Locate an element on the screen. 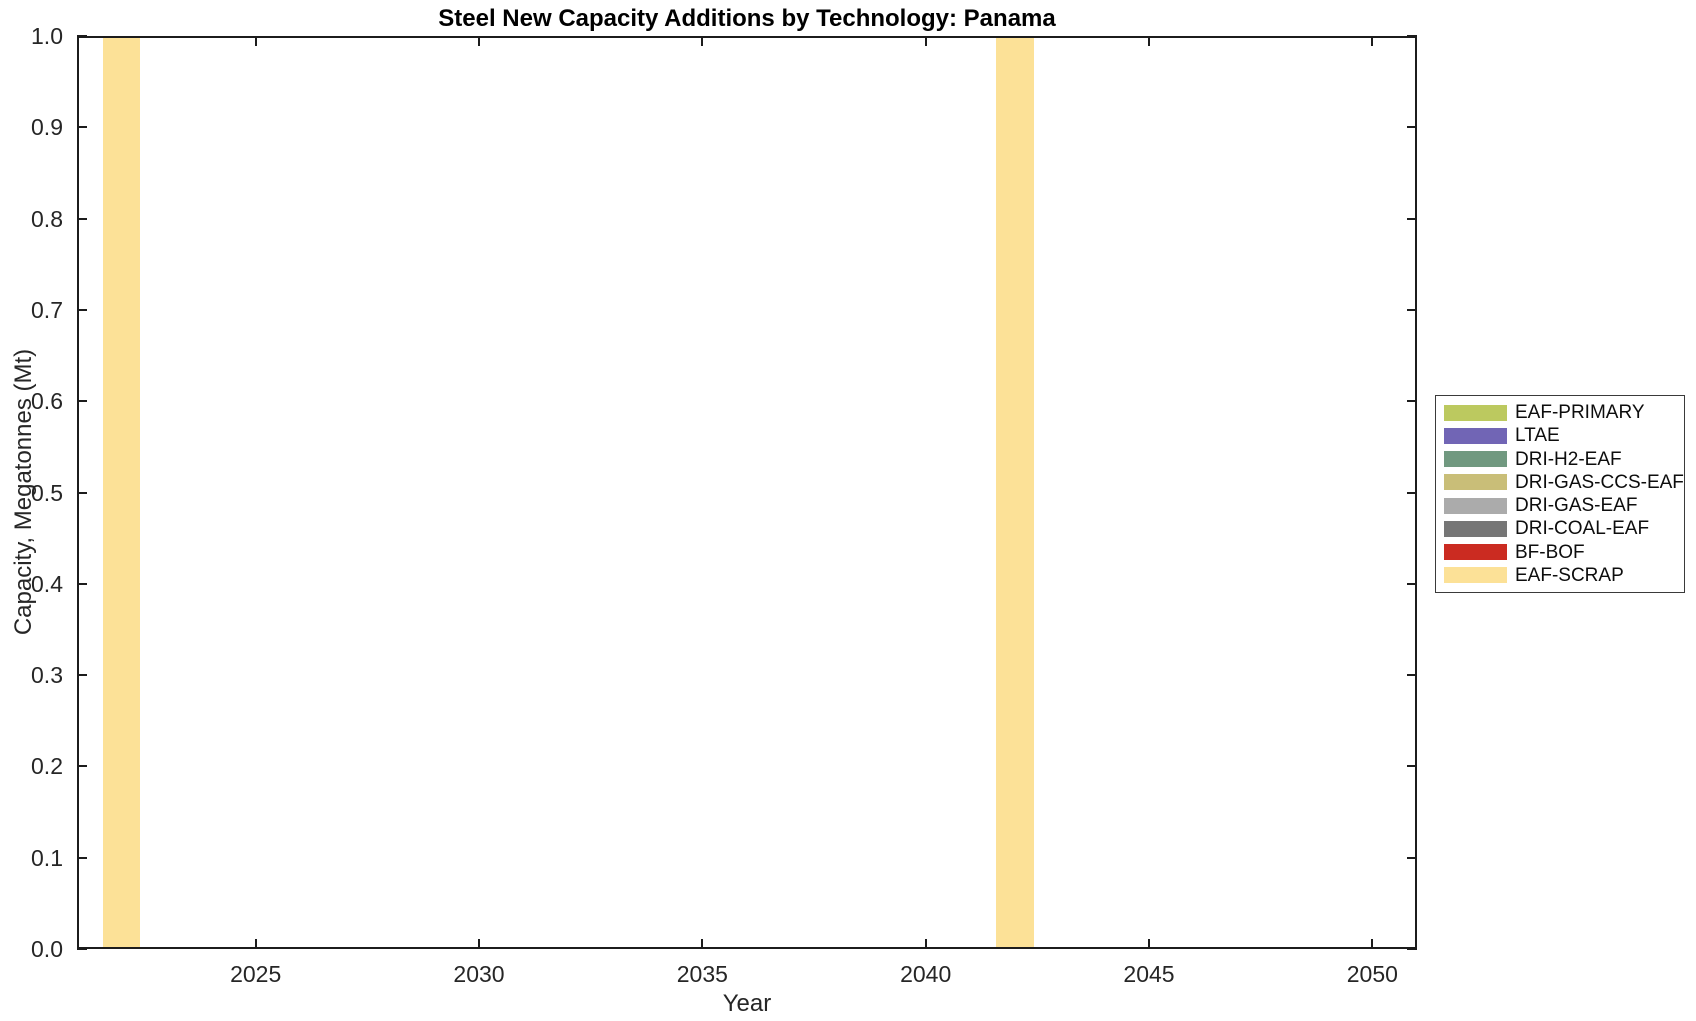 The width and height of the screenshot is (1696, 1021). y-tick-label: 0.9 is located at coordinates (47, 127).